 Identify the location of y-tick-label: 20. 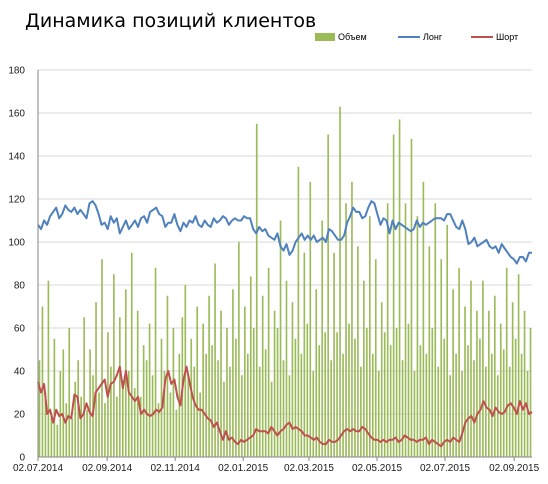
(20, 415).